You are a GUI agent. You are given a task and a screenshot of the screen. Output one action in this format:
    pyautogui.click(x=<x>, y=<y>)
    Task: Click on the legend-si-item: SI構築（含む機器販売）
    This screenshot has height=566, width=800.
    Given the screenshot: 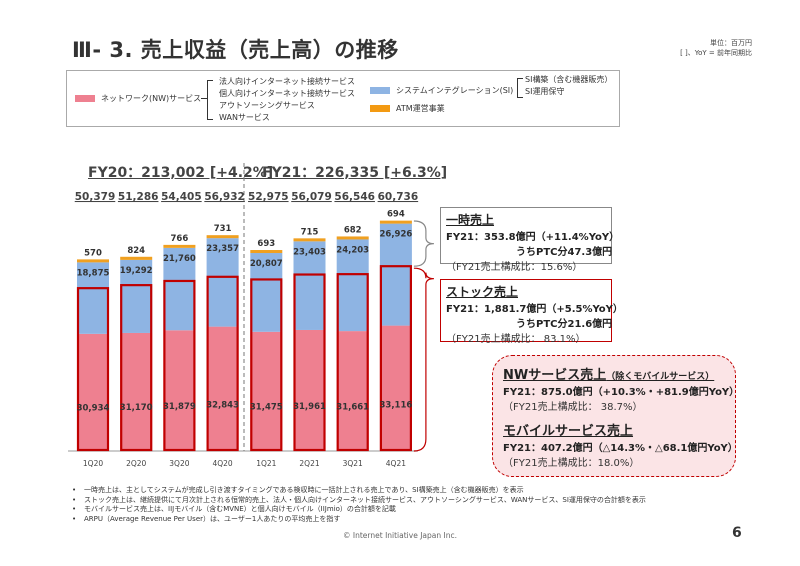 What is the action you would take?
    pyautogui.click(x=569, y=79)
    